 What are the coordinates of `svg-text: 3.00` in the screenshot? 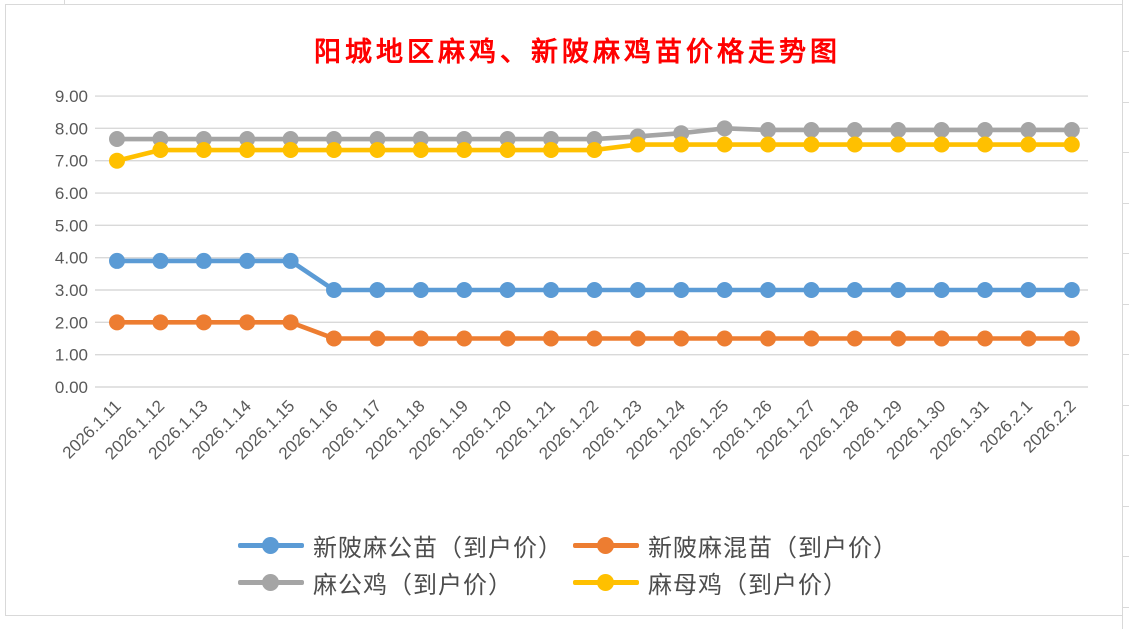 It's located at (71, 290).